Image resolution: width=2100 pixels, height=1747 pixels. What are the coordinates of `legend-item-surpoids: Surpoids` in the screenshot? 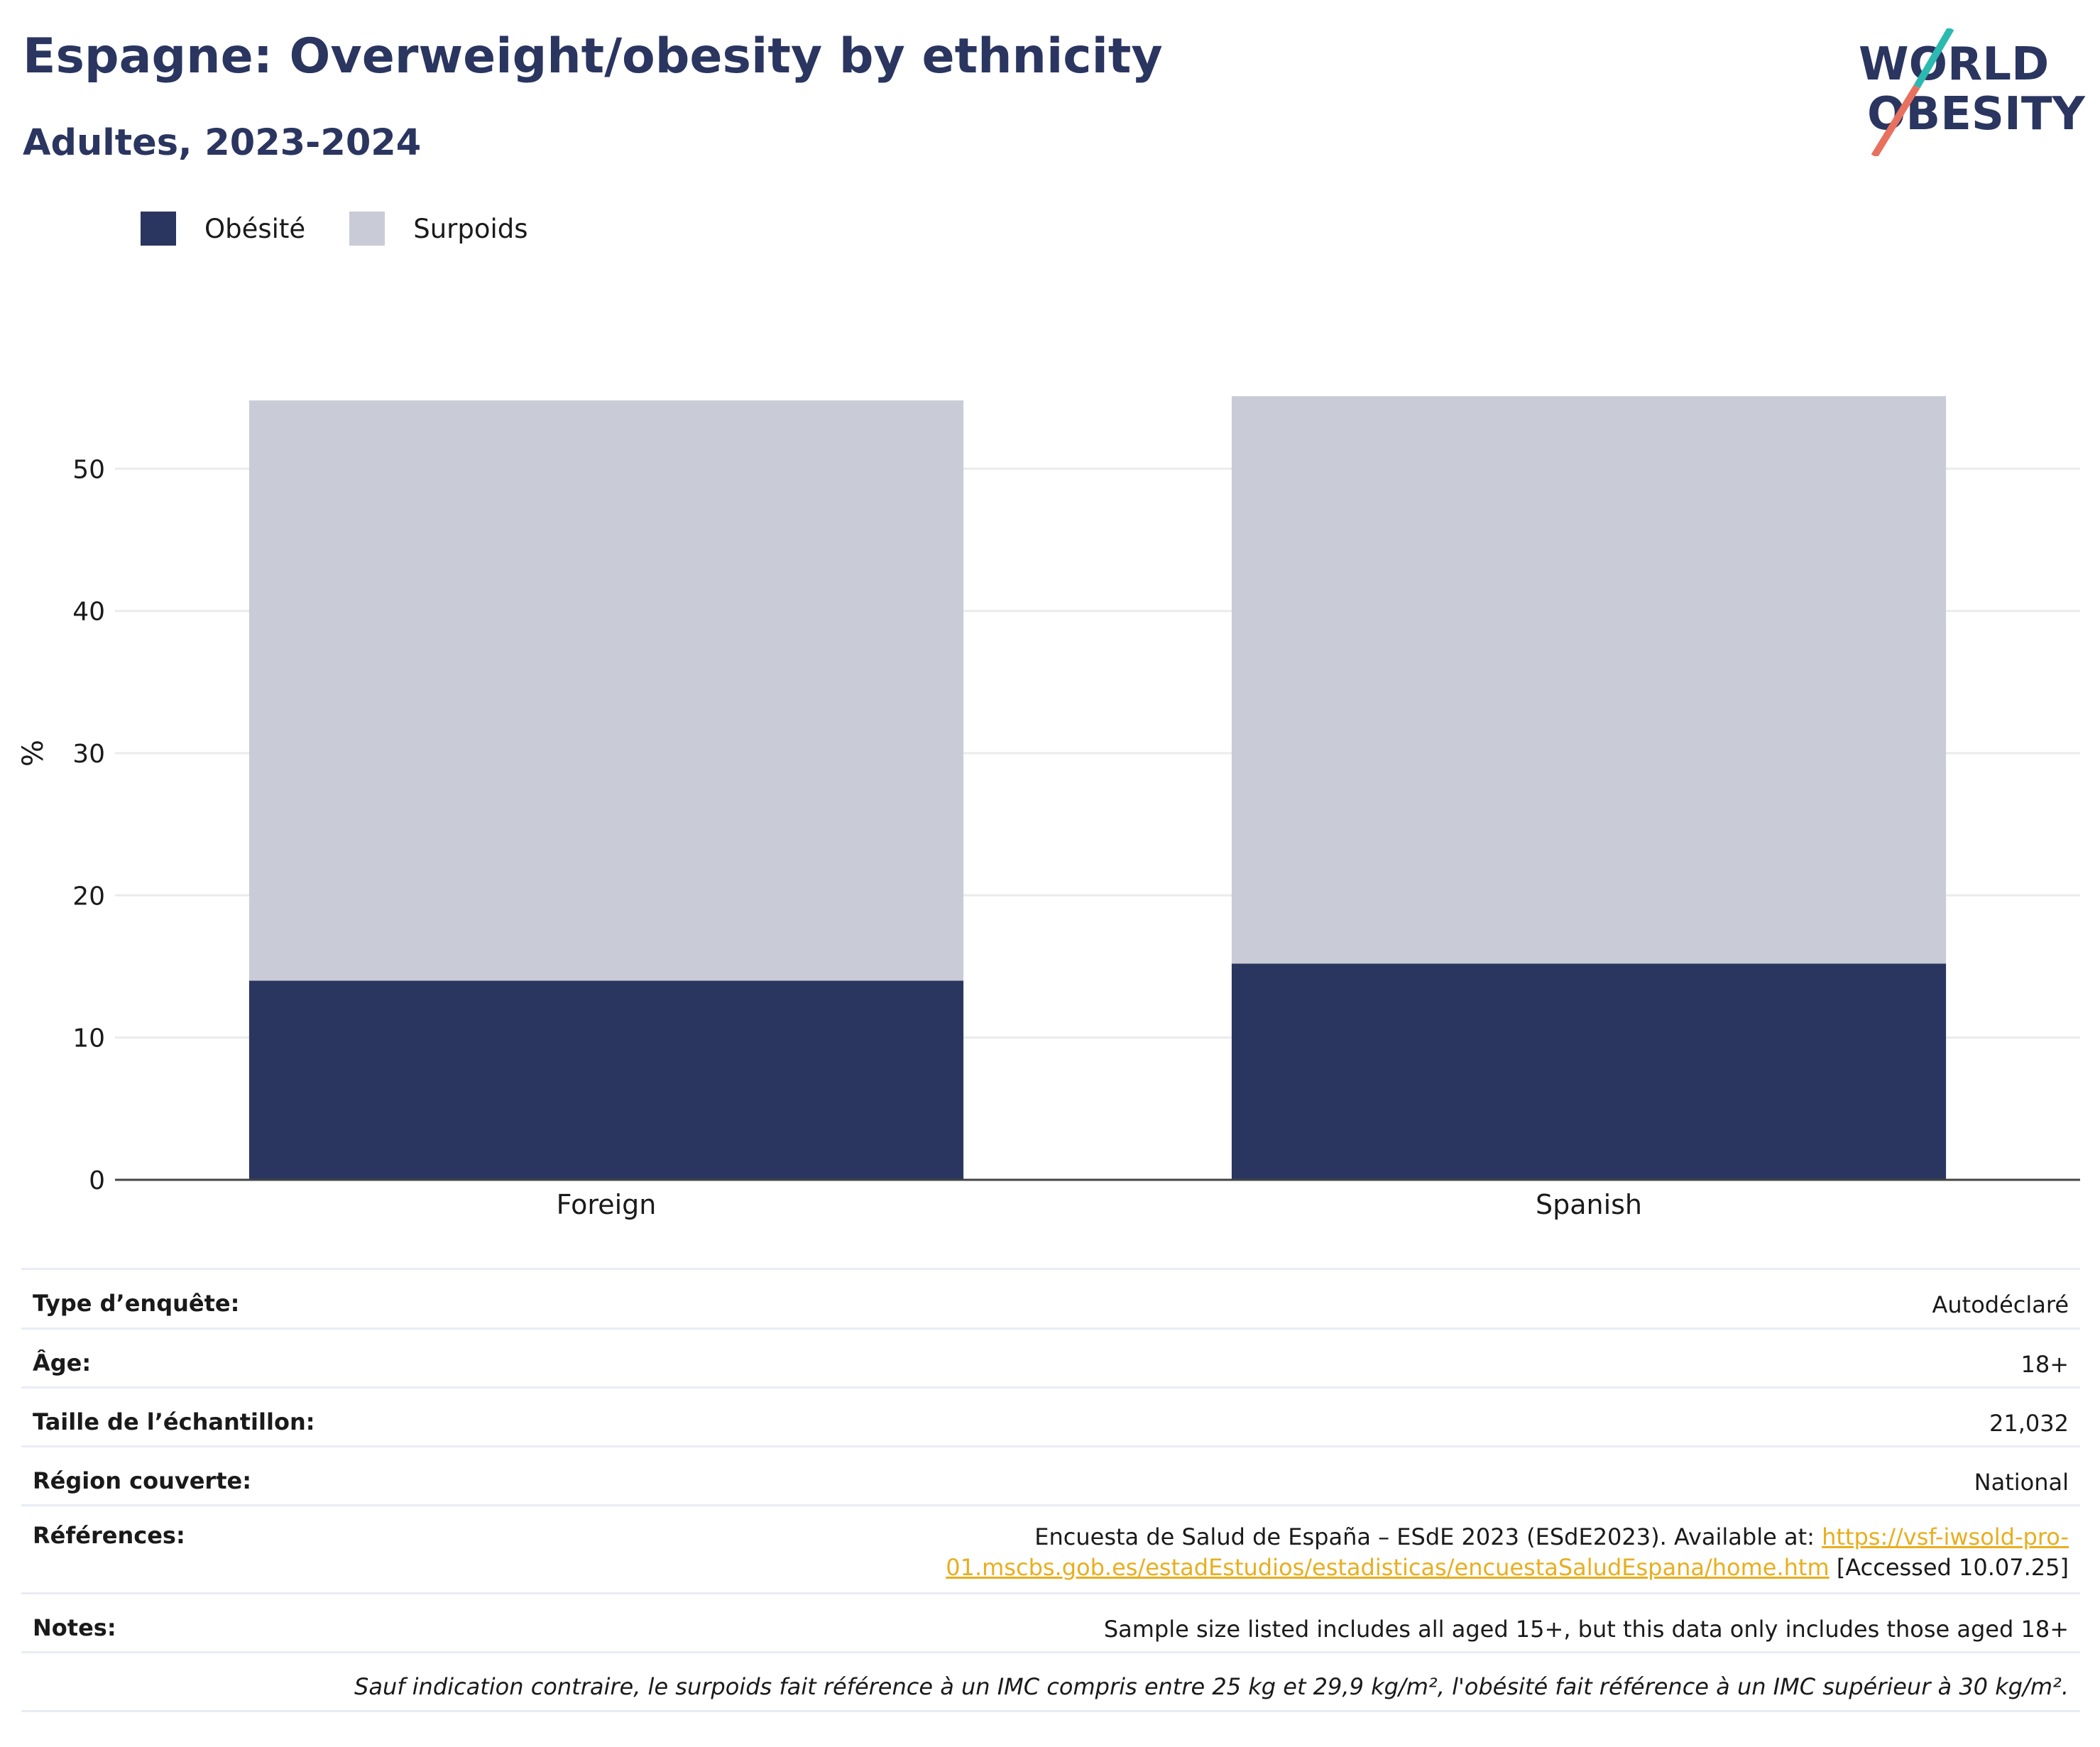 It's located at (438, 229).